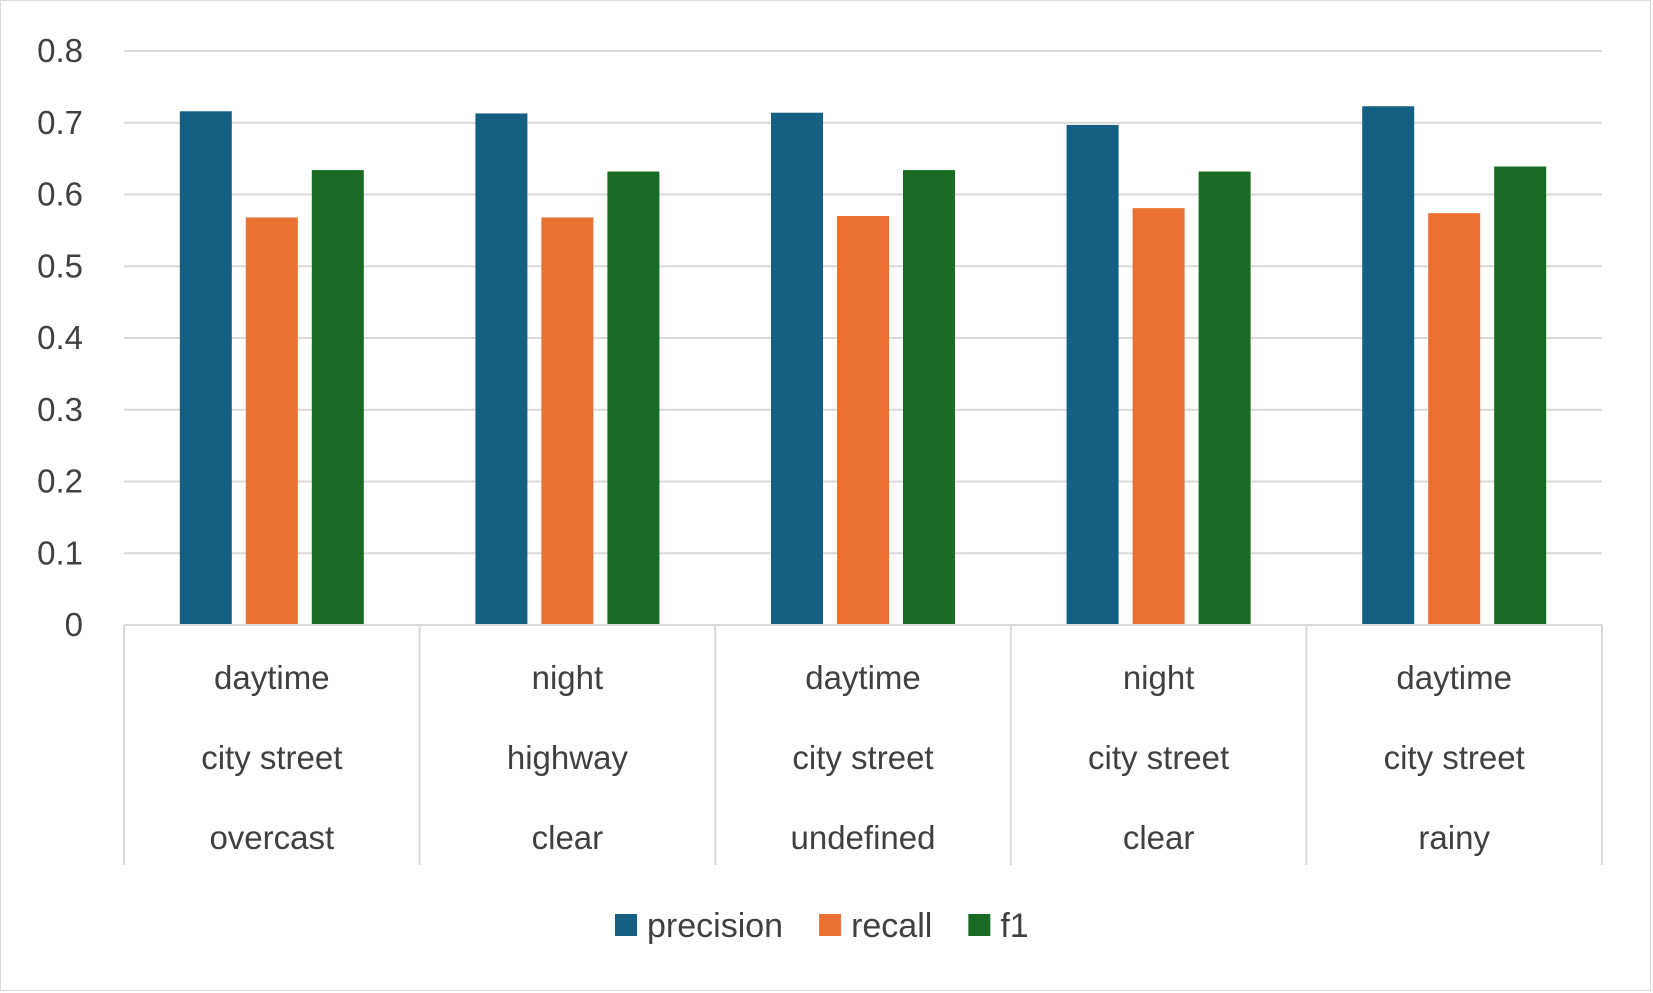  I want to click on legend-label-precision: precision, so click(715, 926).